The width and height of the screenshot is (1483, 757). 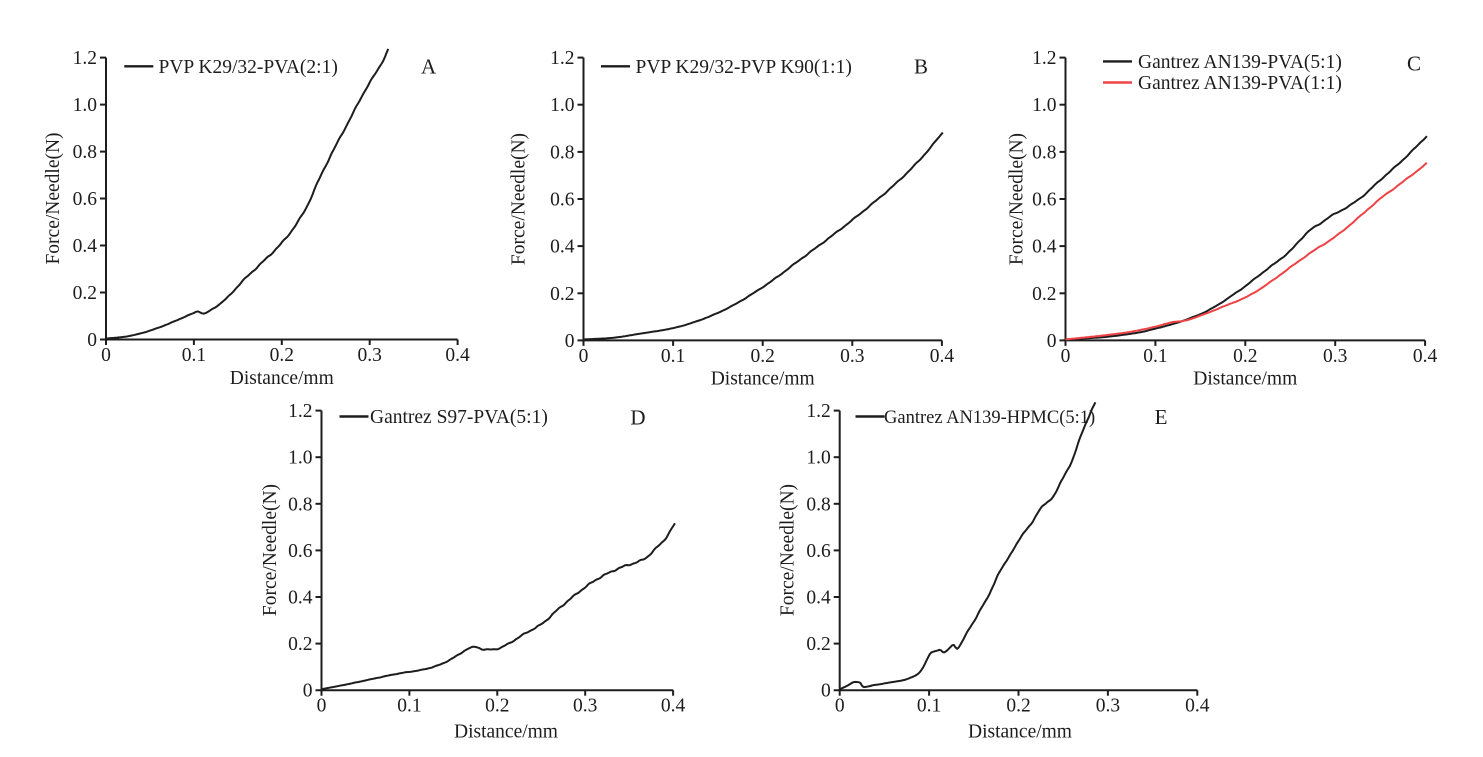 I want to click on svg-text: Gantrez AN139-PVA(5:1), so click(x=1240, y=62).